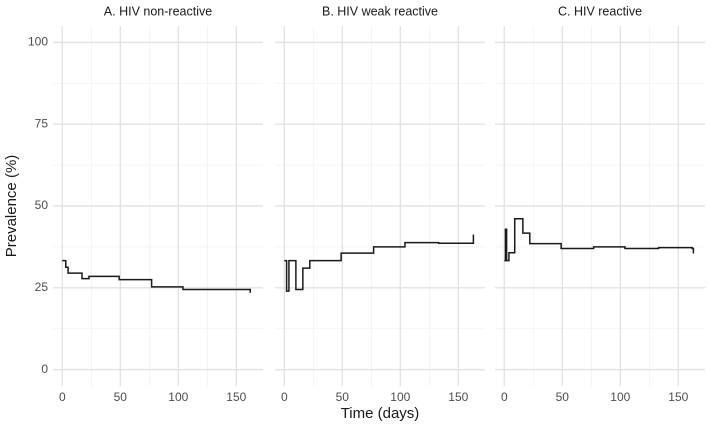  Describe the element at coordinates (42, 123) in the screenshot. I see `y-tick-label: 75` at that location.